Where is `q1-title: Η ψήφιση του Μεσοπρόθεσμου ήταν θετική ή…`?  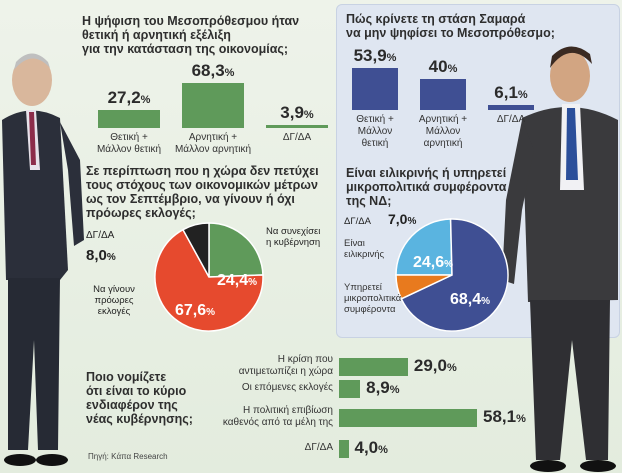
q1-title: Η ψήφιση του Μεσοπρόθεσμου ήταν θετική ή… is located at coordinates (202, 35).